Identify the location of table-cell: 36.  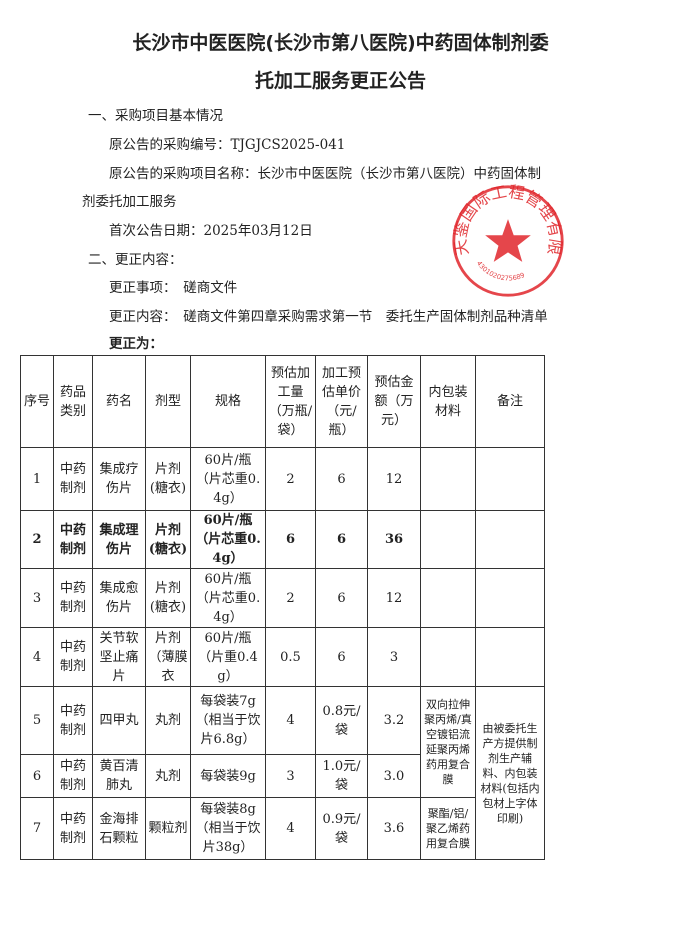
(394, 539).